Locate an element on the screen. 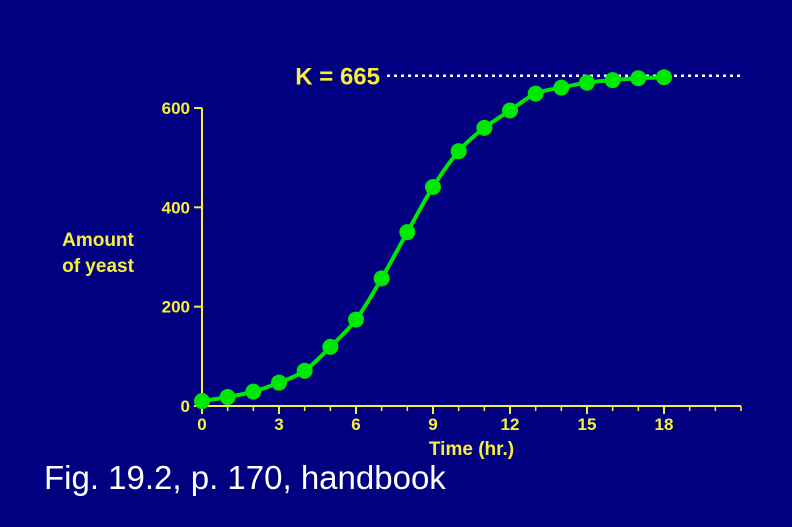  x-tick-label: 18 is located at coordinates (664, 424).